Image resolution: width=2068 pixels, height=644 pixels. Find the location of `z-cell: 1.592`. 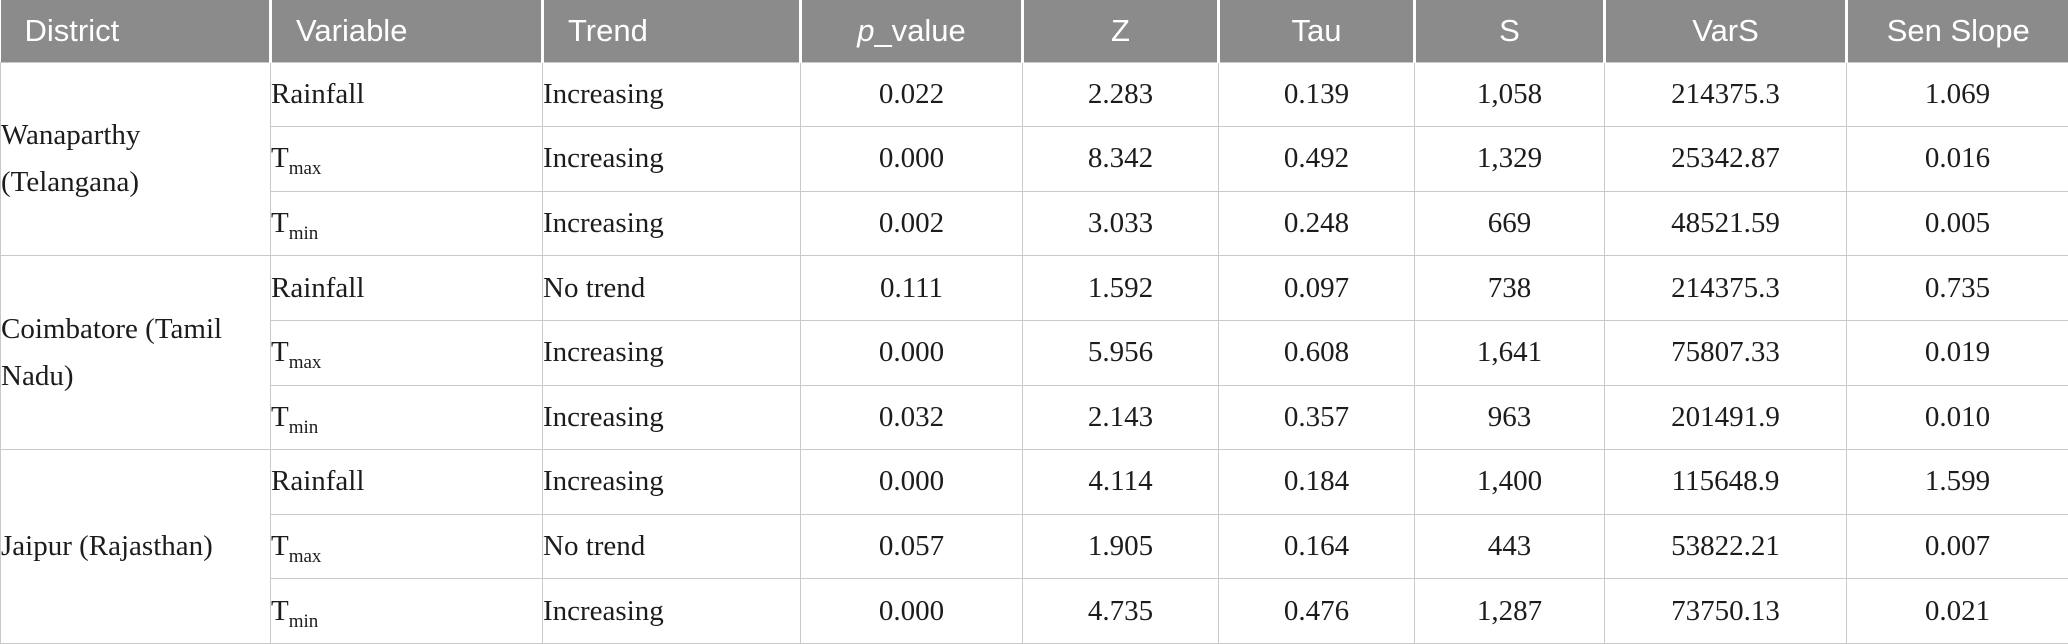

z-cell: 1.592 is located at coordinates (1120, 288).